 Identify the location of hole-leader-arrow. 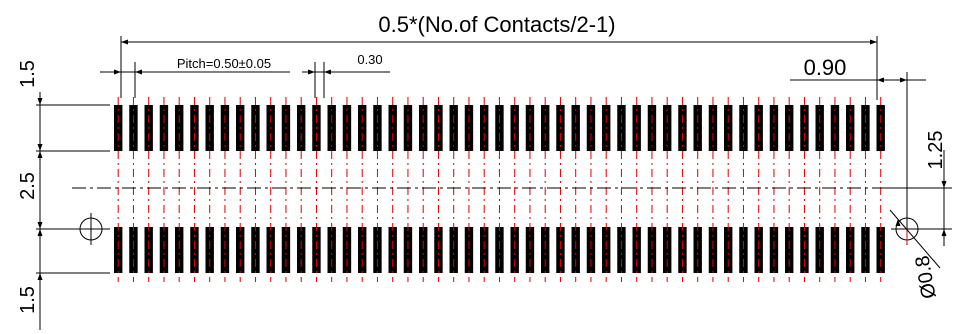
(898, 222).